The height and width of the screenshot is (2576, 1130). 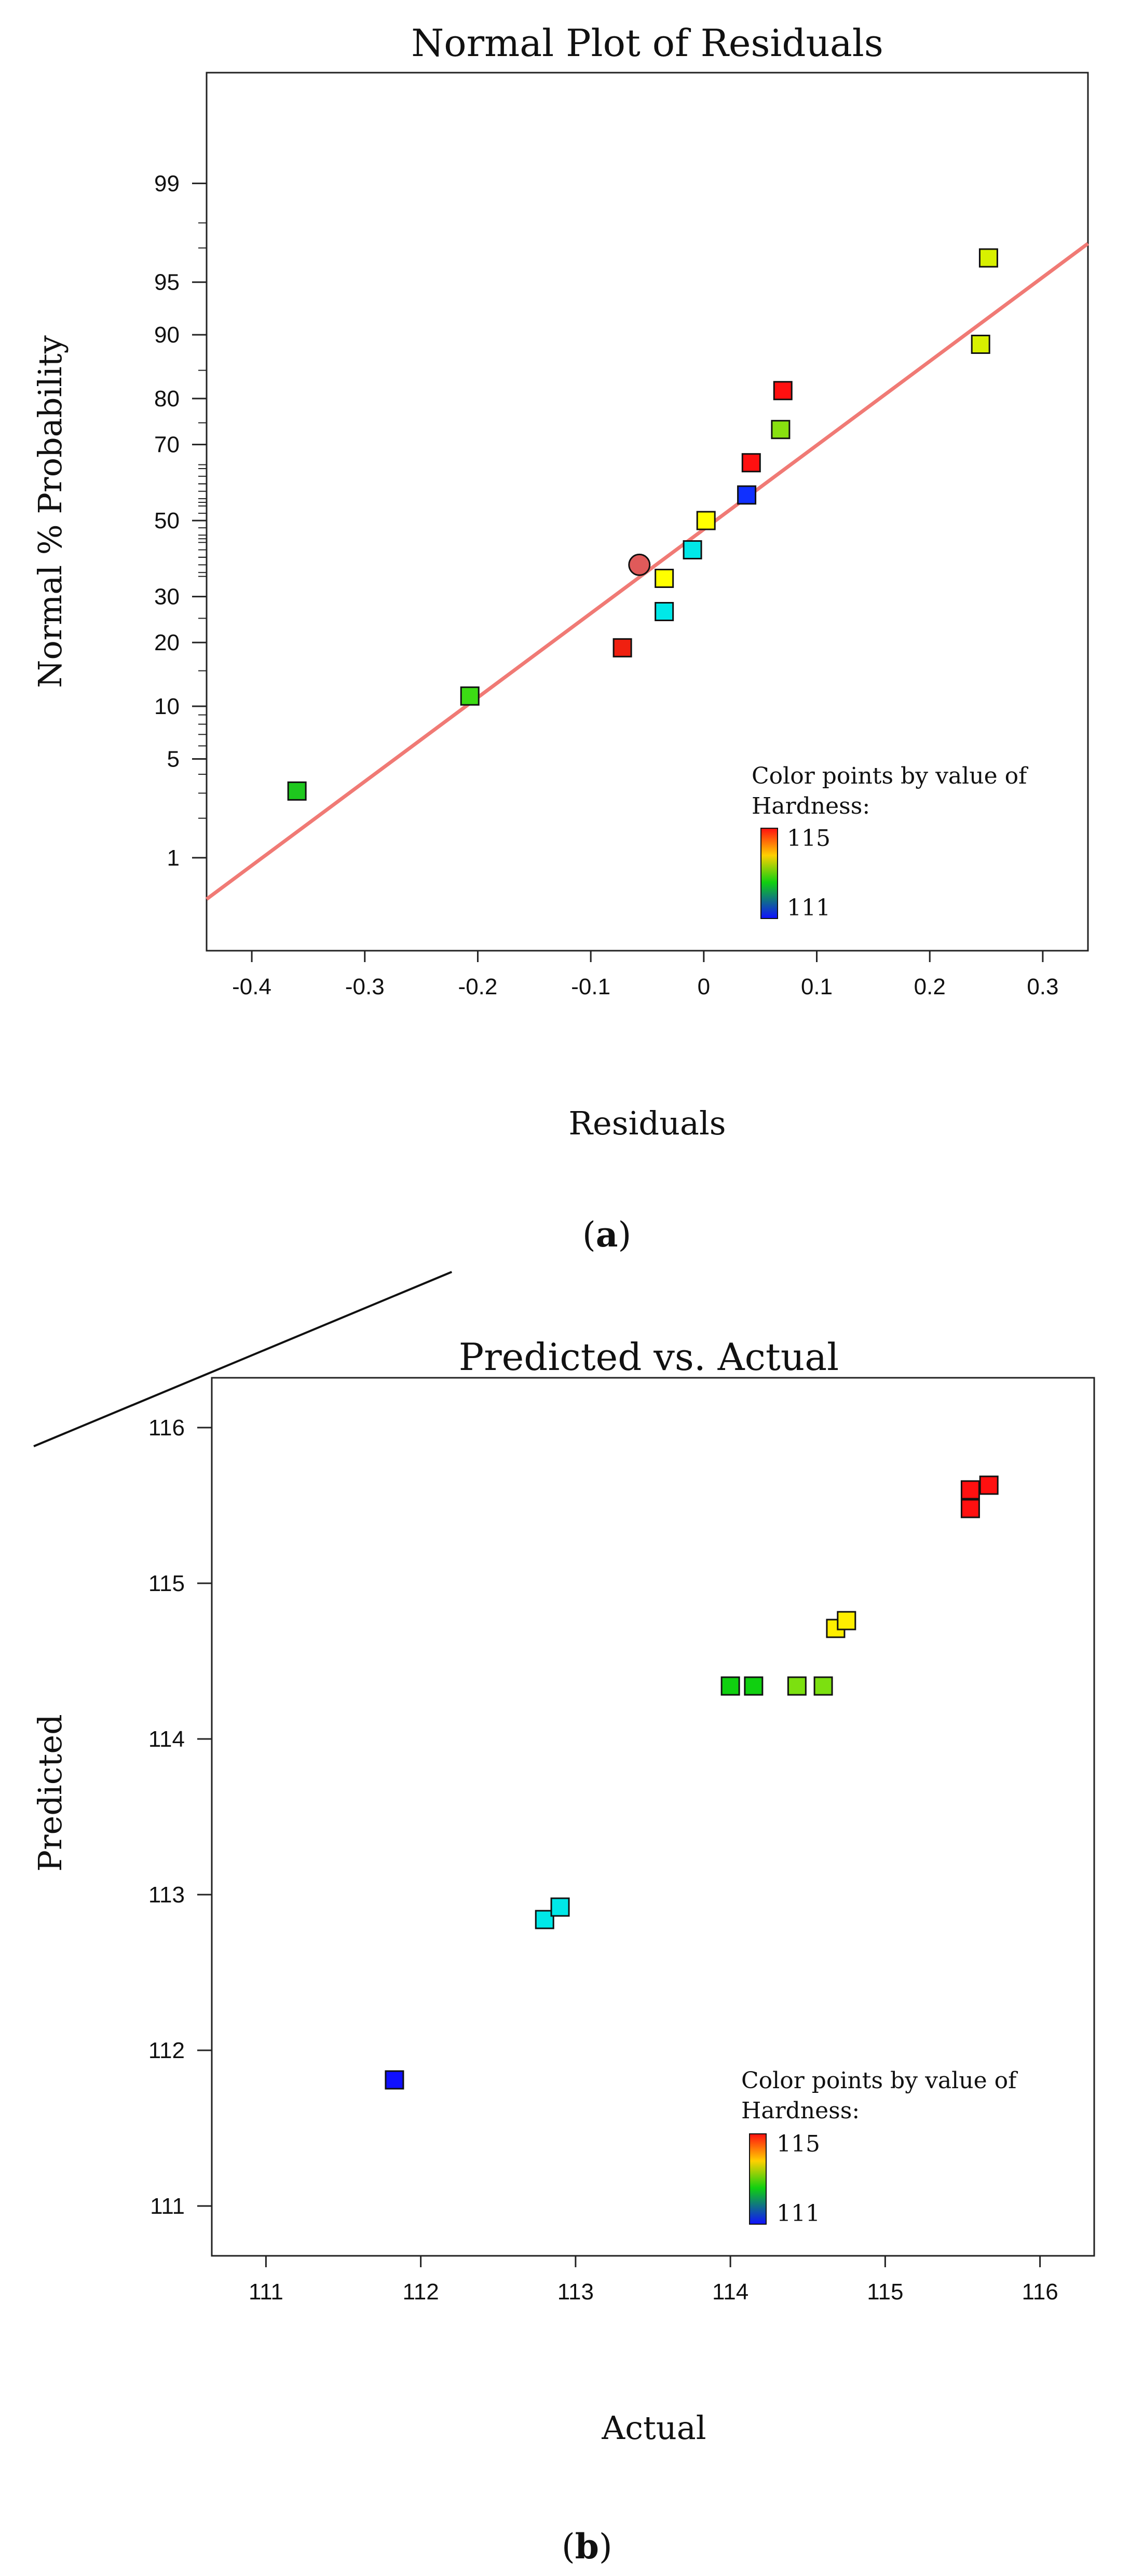 I want to click on chart-b-y-tick-label: 116, so click(x=166, y=1428).